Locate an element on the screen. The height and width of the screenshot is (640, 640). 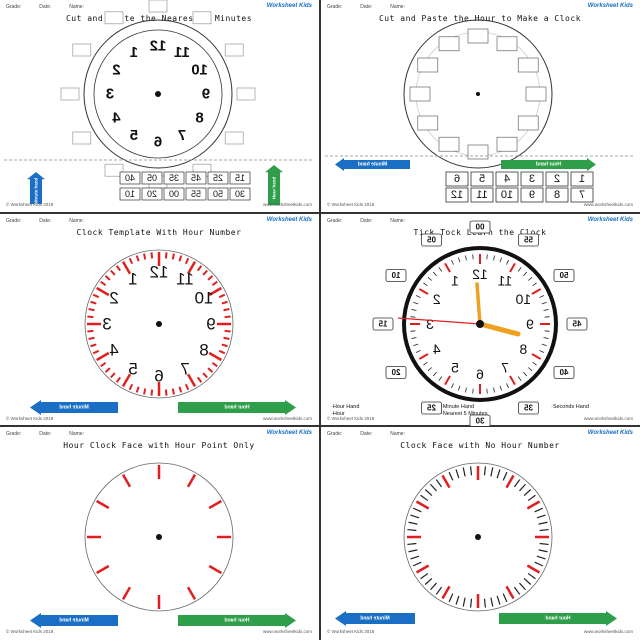
panel-title: Cut and Paste the Nearest 5 Minutes is located at coordinates (159, 18).